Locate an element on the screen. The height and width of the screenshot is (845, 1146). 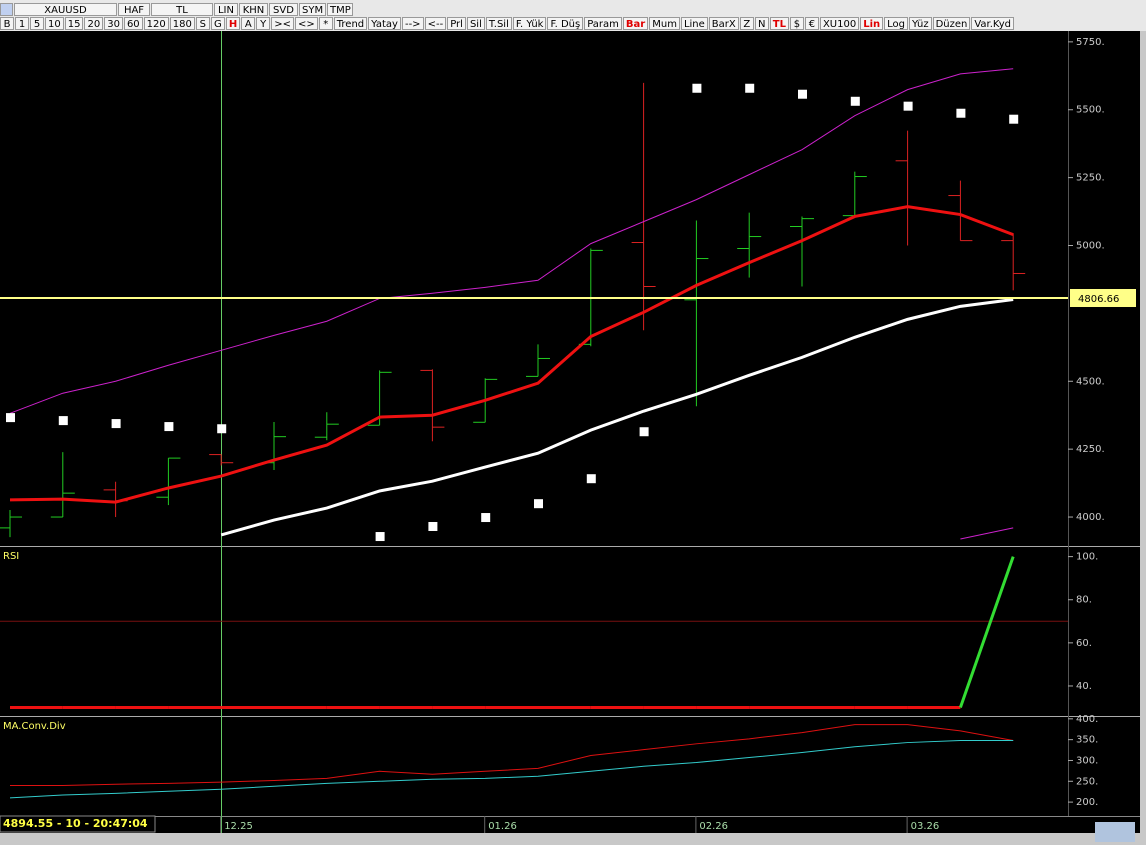
toolbar-button: Sil is located at coordinates (475, 23).